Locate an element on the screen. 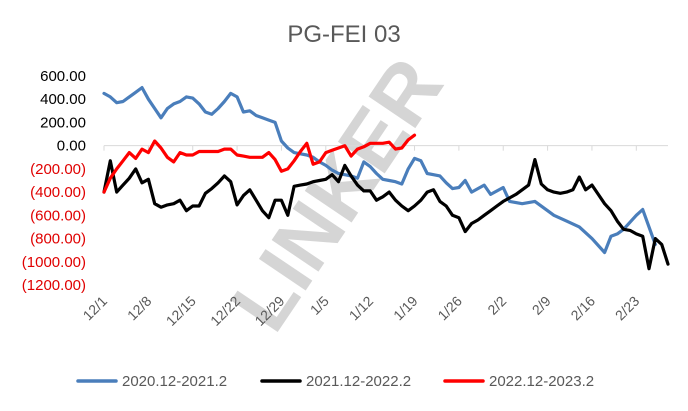 The height and width of the screenshot is (411, 688). y-tick-label: (400.00) is located at coordinates (58, 192).